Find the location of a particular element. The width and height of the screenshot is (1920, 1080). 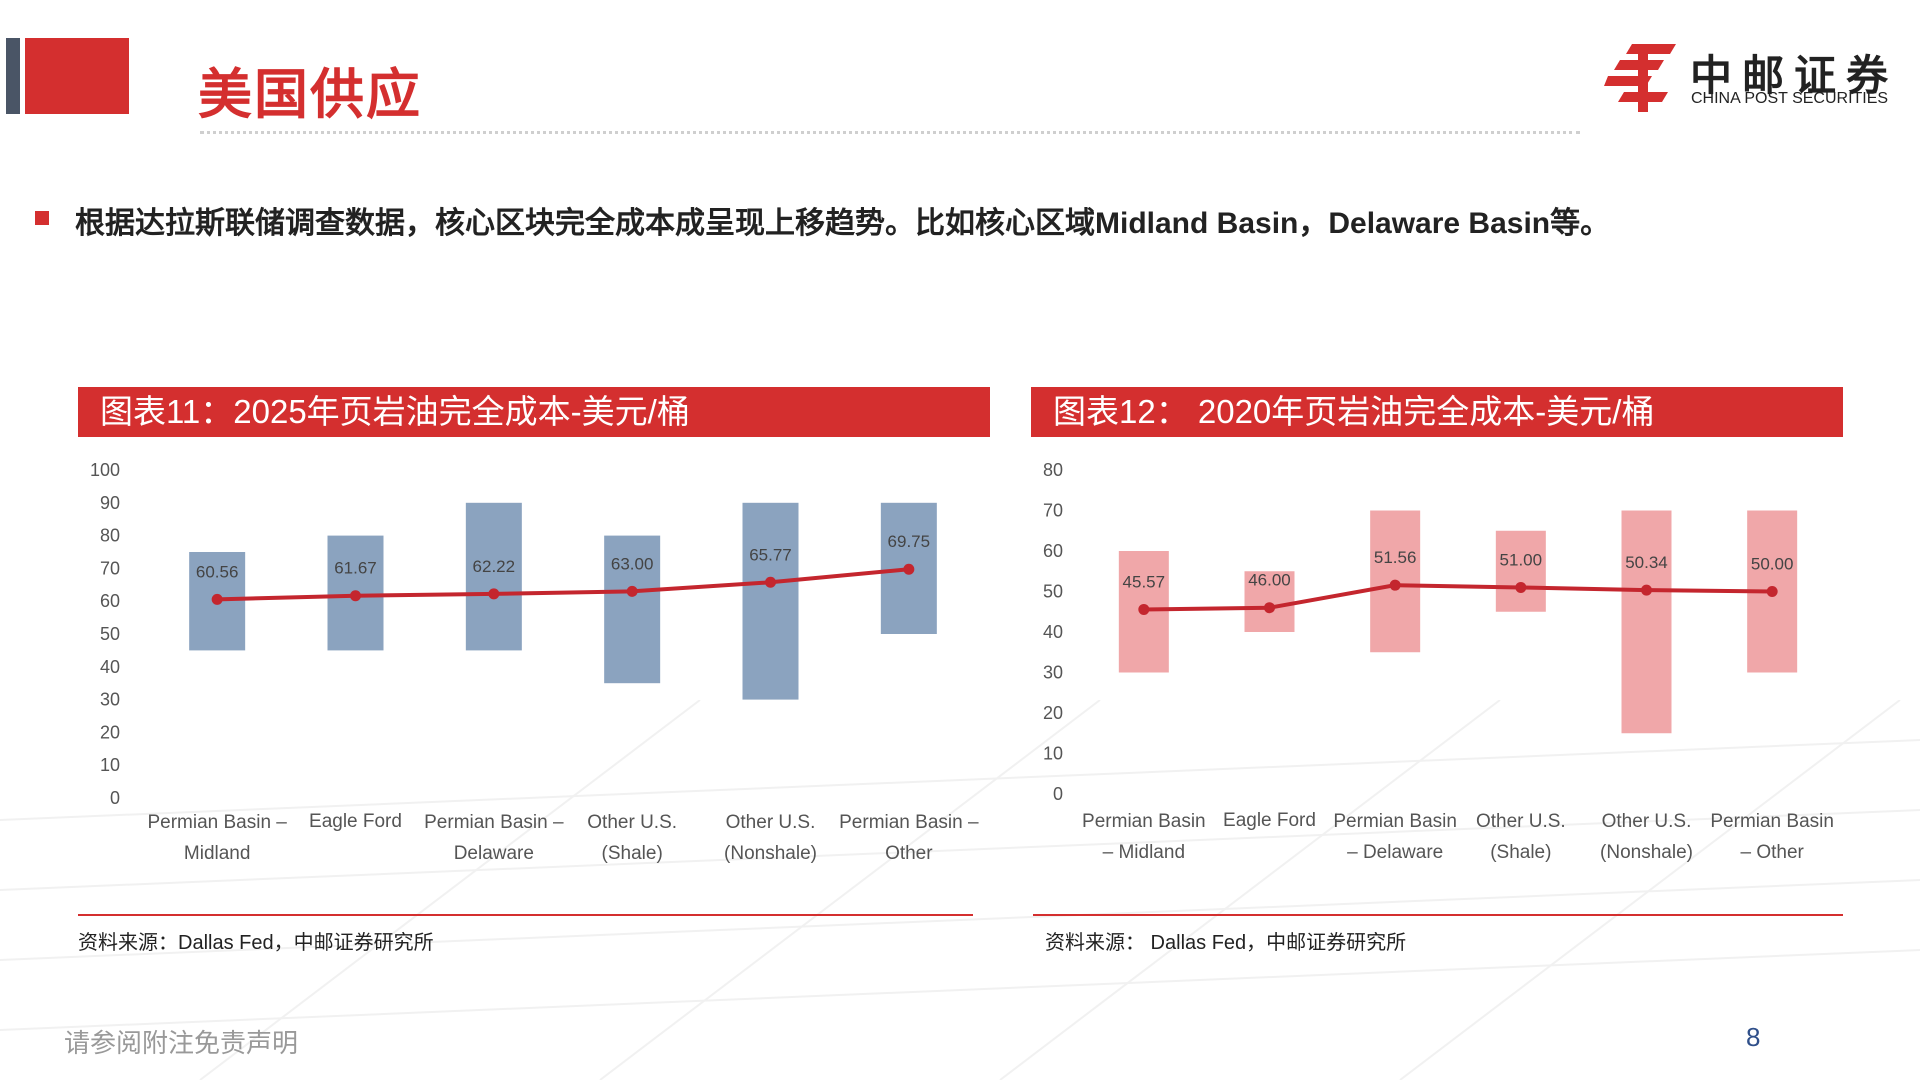

china-post-logo-icon is located at coordinates (1640, 78).